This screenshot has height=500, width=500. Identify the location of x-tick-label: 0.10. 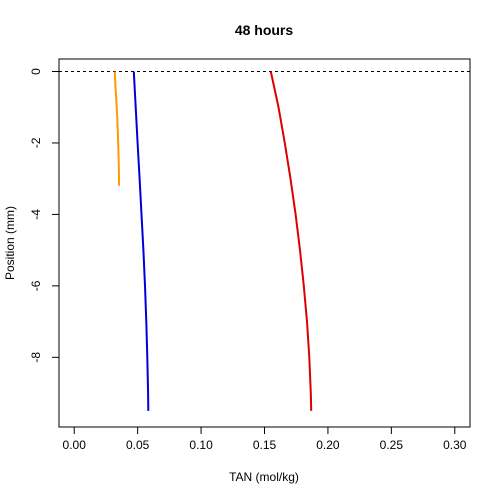
(201, 445).